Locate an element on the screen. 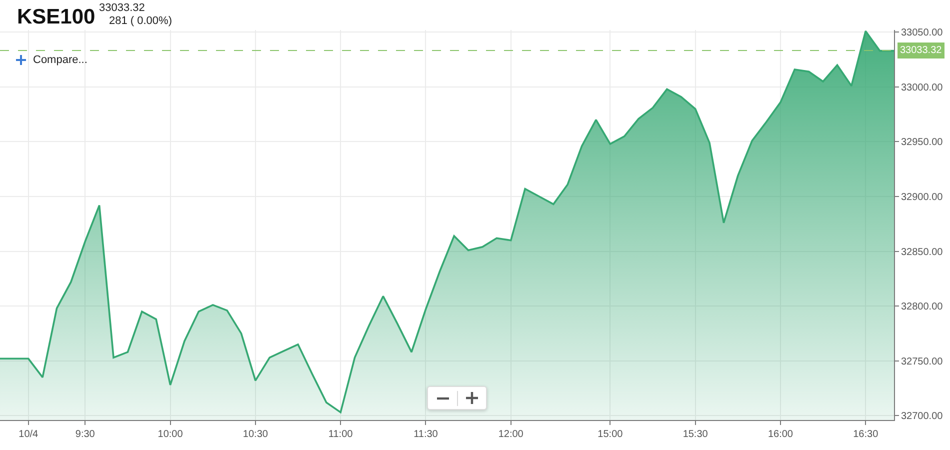 The width and height of the screenshot is (950, 450). x-tick-label: 15:30 is located at coordinates (695, 434).